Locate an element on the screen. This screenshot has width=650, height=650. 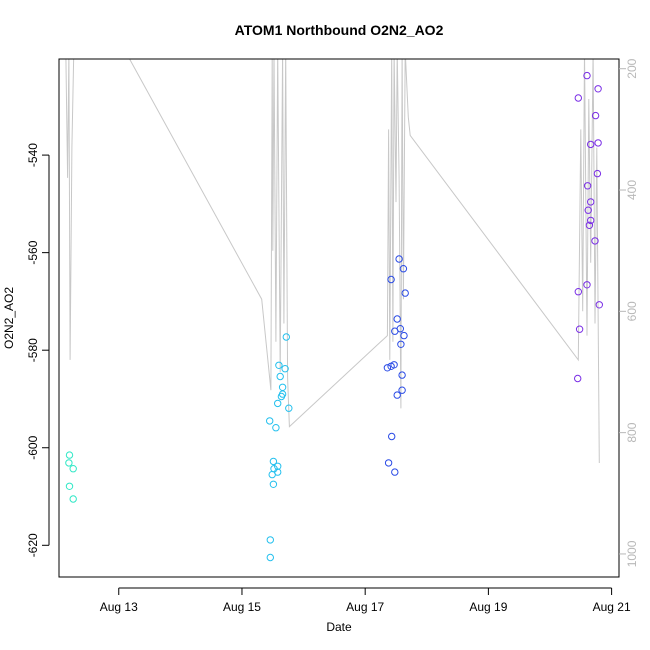
x-axis: Aug 13 Aug 15 Aug 17 Aug 19 Aug 21 is located at coordinates (365, 600).